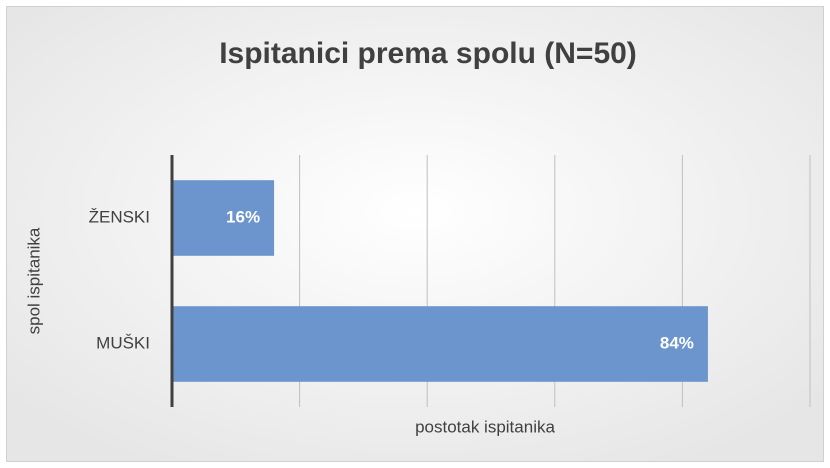  What do you see at coordinates (243, 216) in the screenshot?
I see `data-label: 16%` at bounding box center [243, 216].